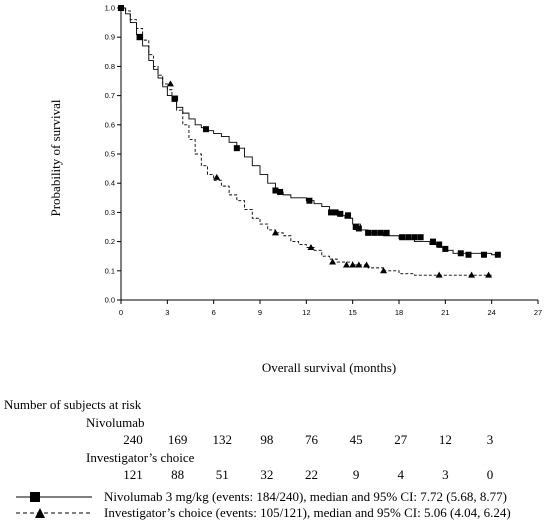 This screenshot has width=547, height=522. I want to click on x-tick-label: 18, so click(399, 312).